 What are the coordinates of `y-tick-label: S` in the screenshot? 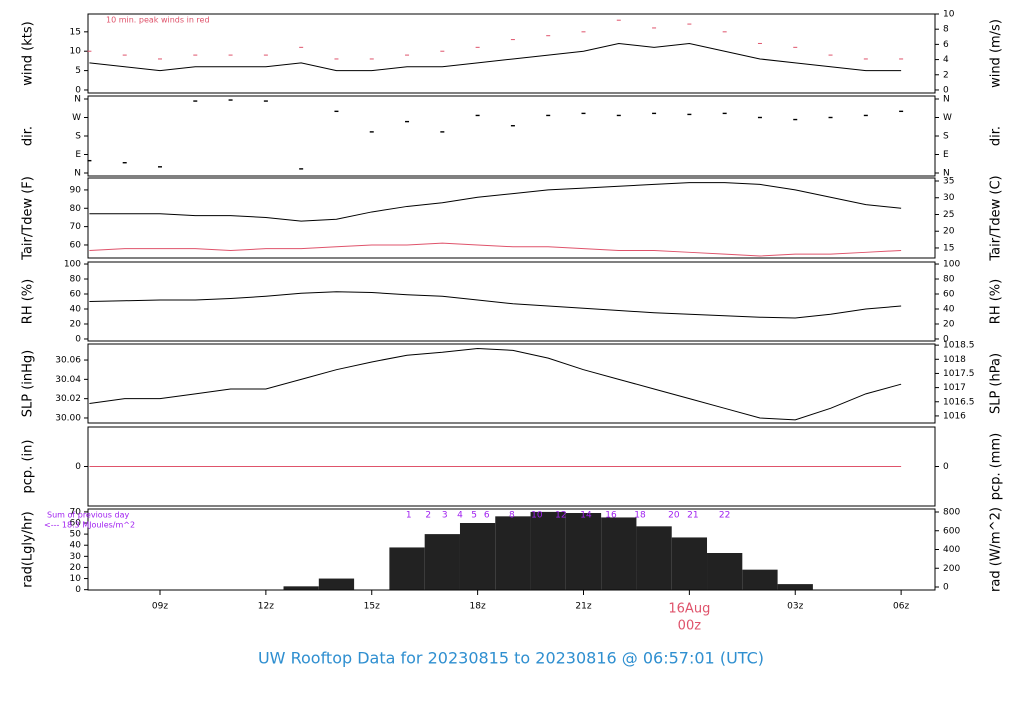 It's located at (78, 137).